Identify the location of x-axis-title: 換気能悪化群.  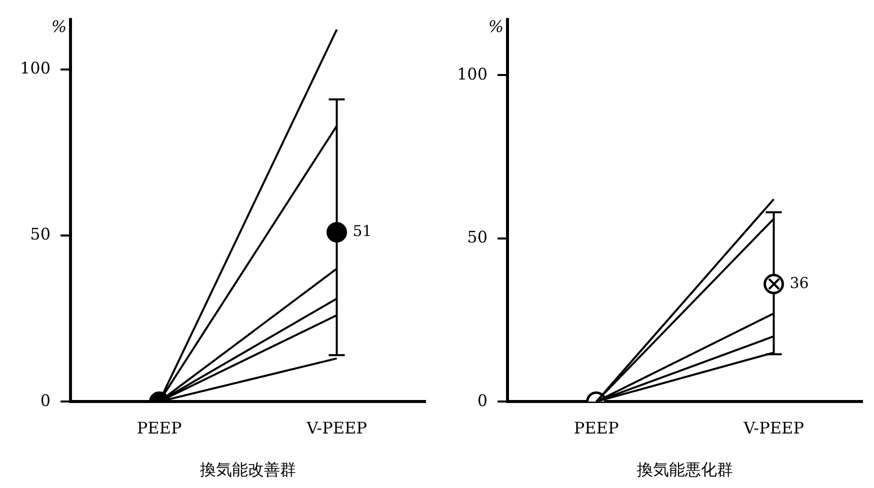
(685, 469).